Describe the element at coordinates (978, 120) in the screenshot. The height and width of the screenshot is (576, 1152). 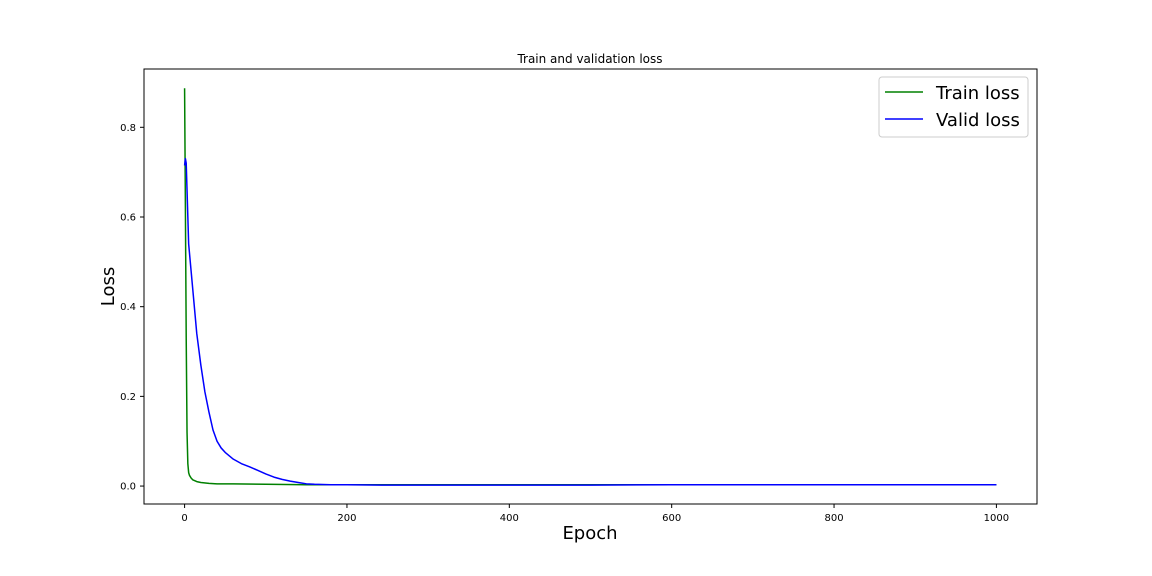
I see `legend-label-valid-loss: Valid loss` at that location.